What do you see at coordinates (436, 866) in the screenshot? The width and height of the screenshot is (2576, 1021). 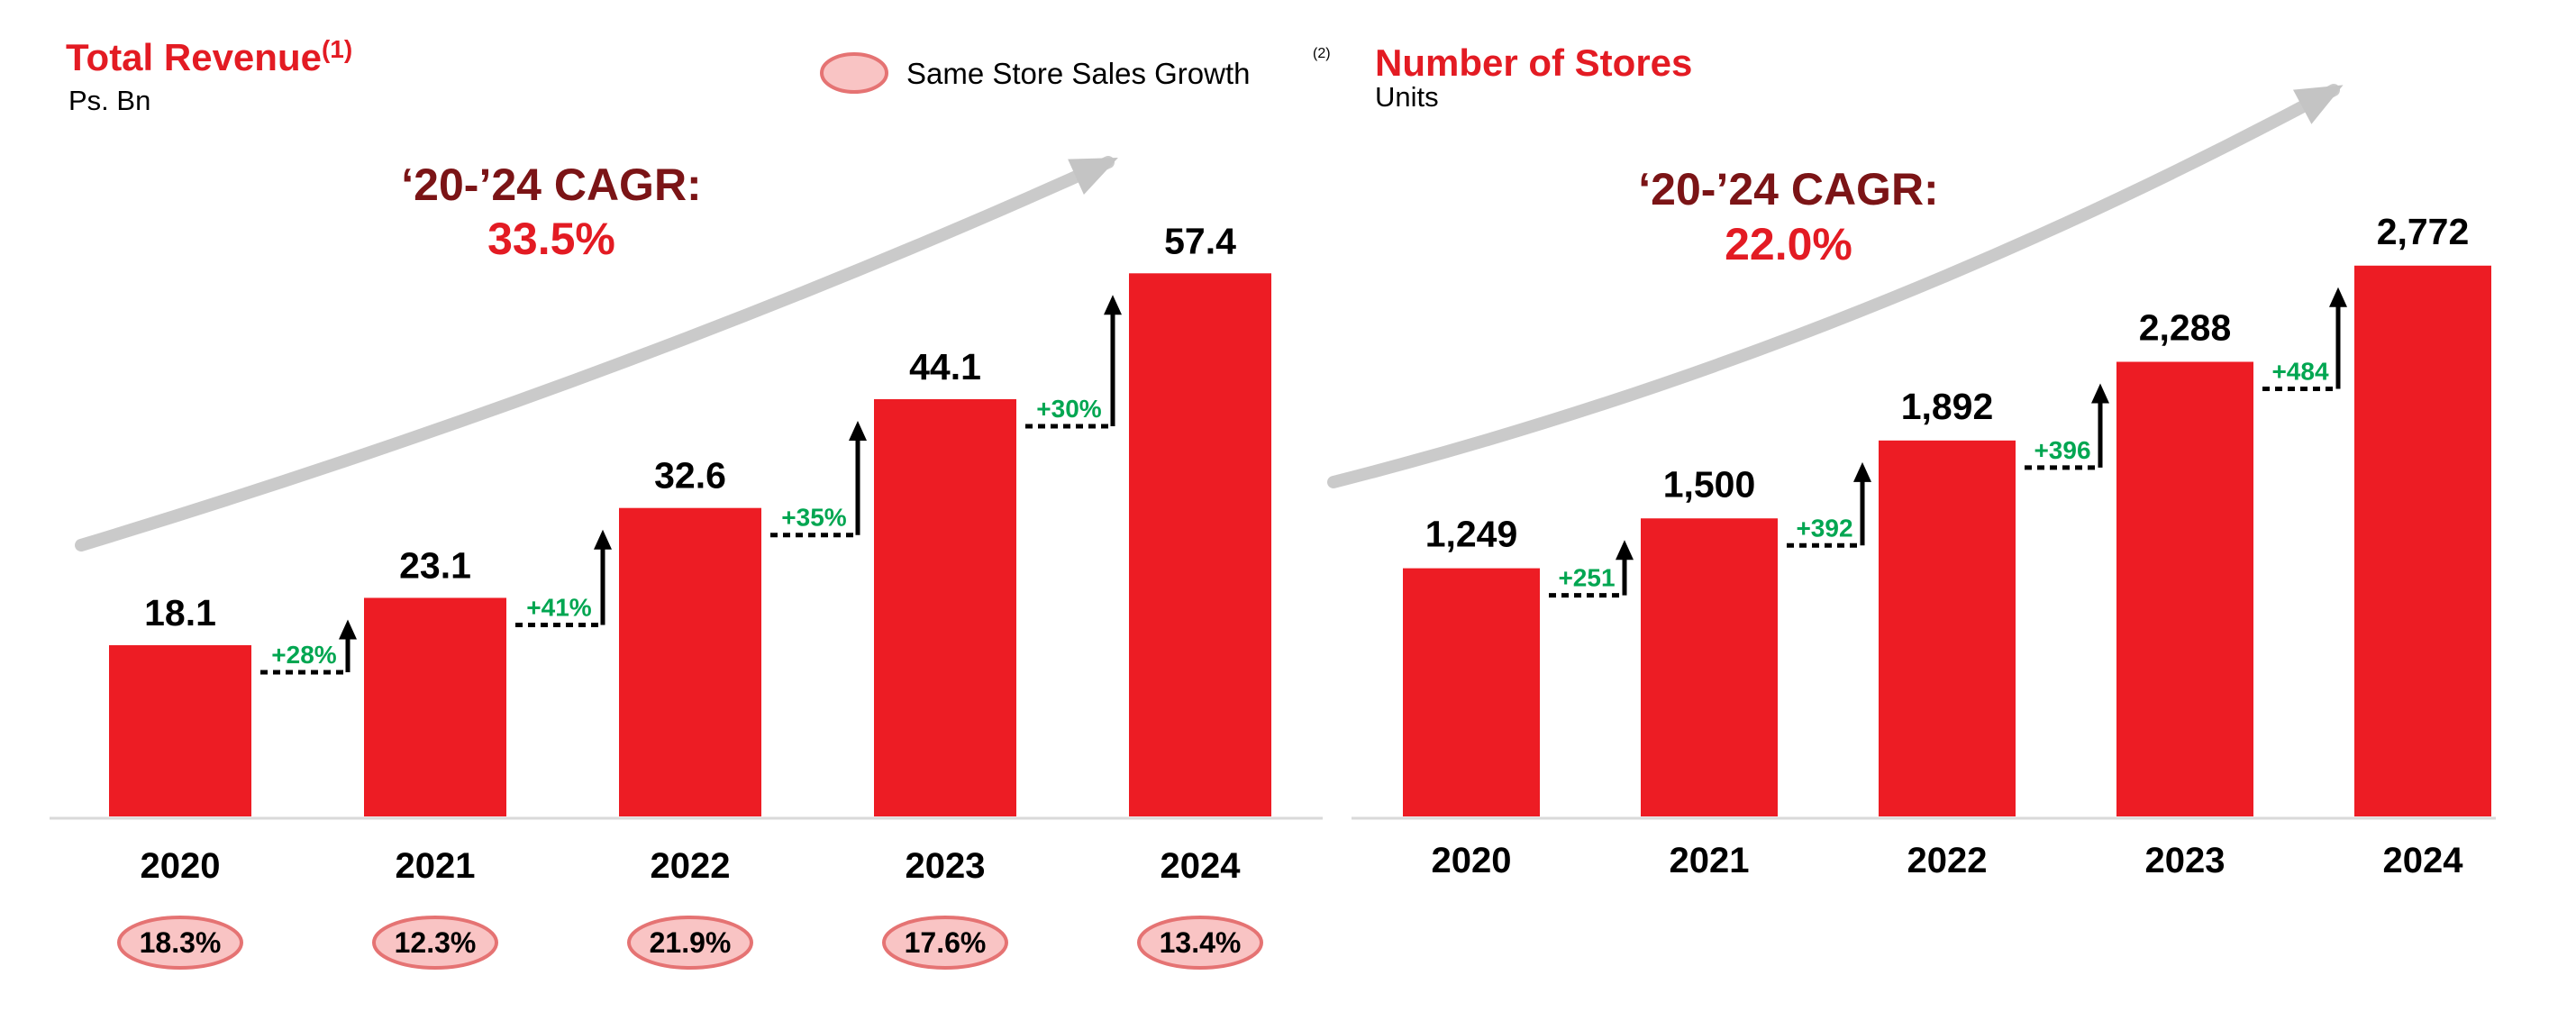 I see `revenue-x-tick-label: 2021` at bounding box center [436, 866].